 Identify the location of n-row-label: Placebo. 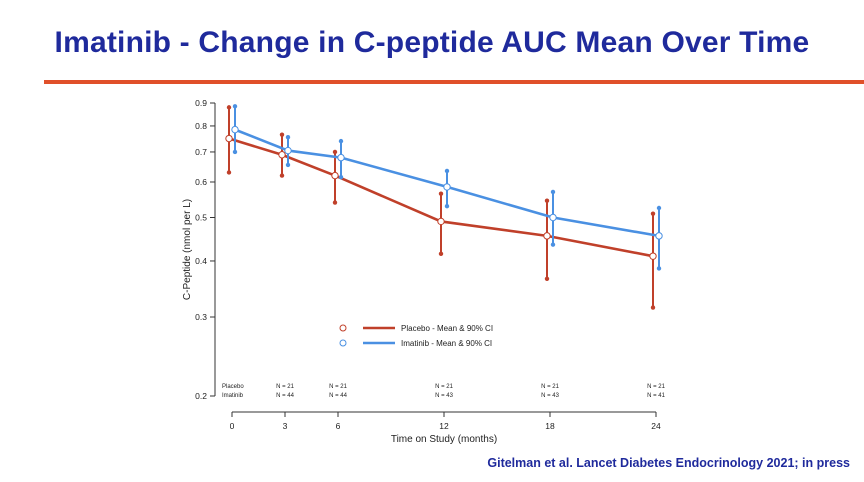
(233, 387).